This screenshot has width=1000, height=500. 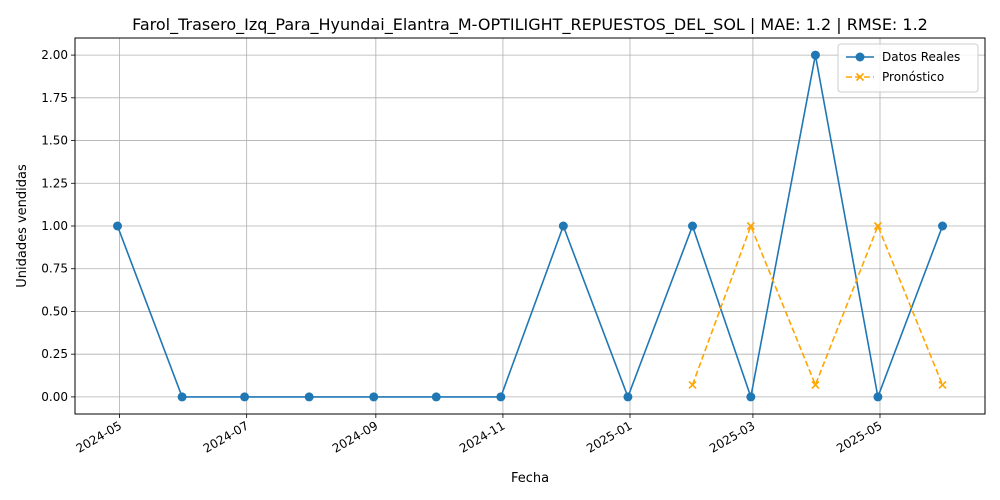 What do you see at coordinates (54, 55) in the screenshot?
I see `y-tick-label: 2.00` at bounding box center [54, 55].